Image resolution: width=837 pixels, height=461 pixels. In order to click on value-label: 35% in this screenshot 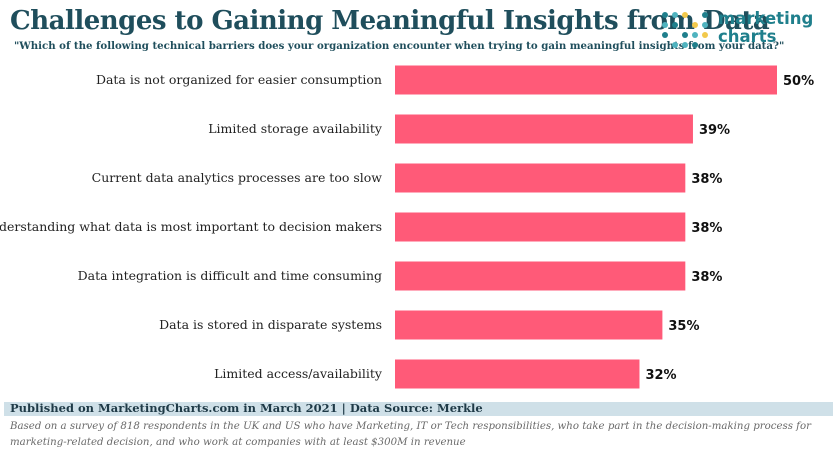, I will do `click(683, 326)`.